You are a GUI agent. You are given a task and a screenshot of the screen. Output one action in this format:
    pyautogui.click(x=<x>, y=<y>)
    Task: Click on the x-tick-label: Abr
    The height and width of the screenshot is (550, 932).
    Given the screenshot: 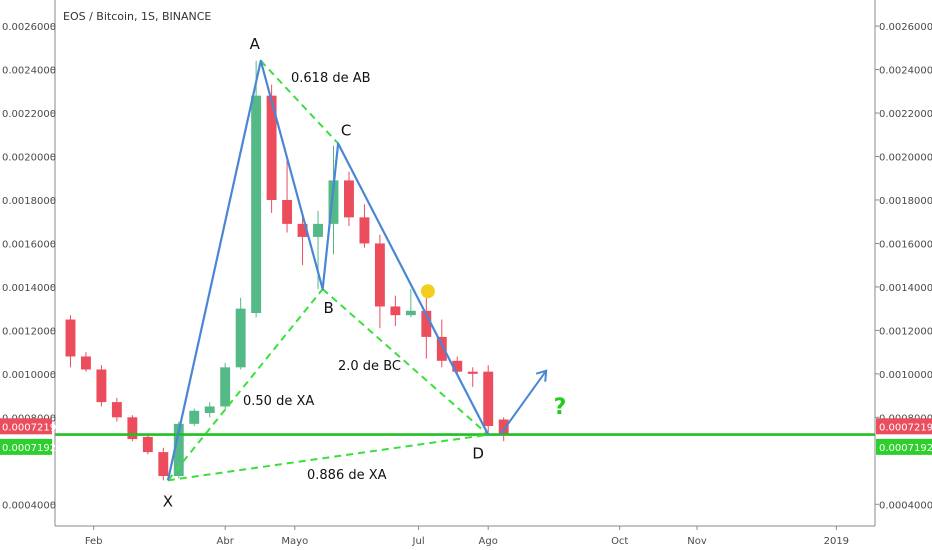 What is the action you would take?
    pyautogui.click(x=226, y=541)
    